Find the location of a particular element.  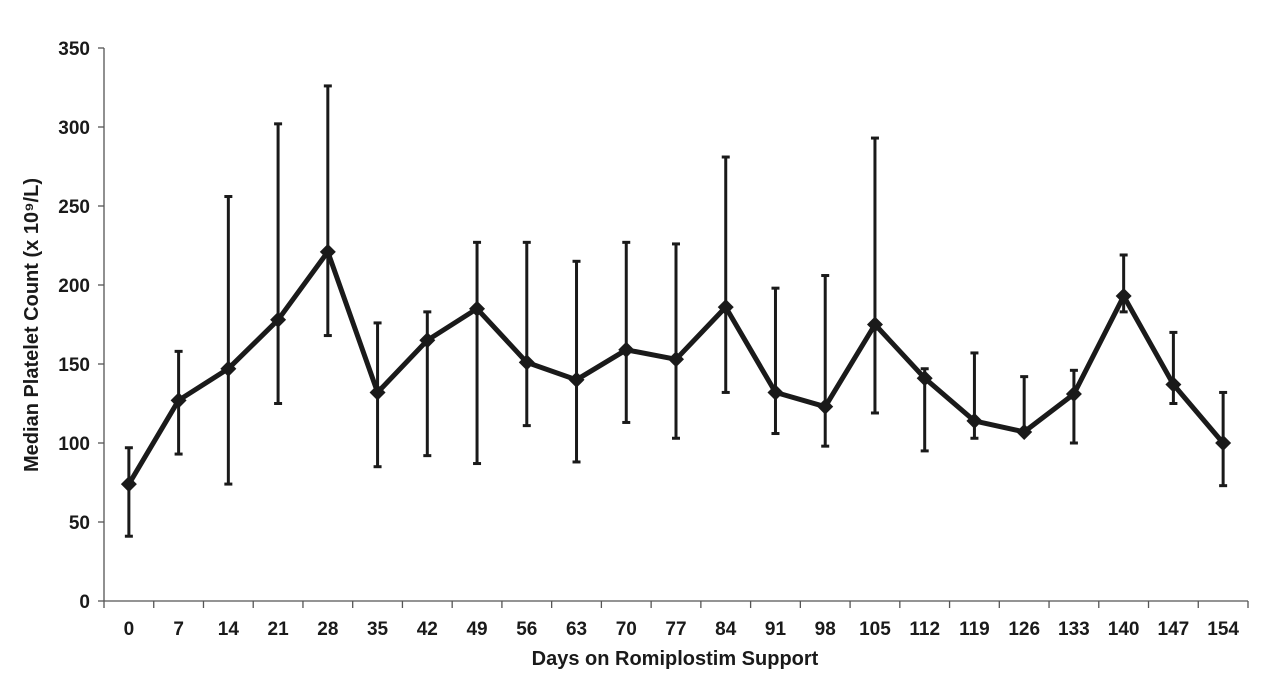

x-tick-label: 154 is located at coordinates (1223, 629).